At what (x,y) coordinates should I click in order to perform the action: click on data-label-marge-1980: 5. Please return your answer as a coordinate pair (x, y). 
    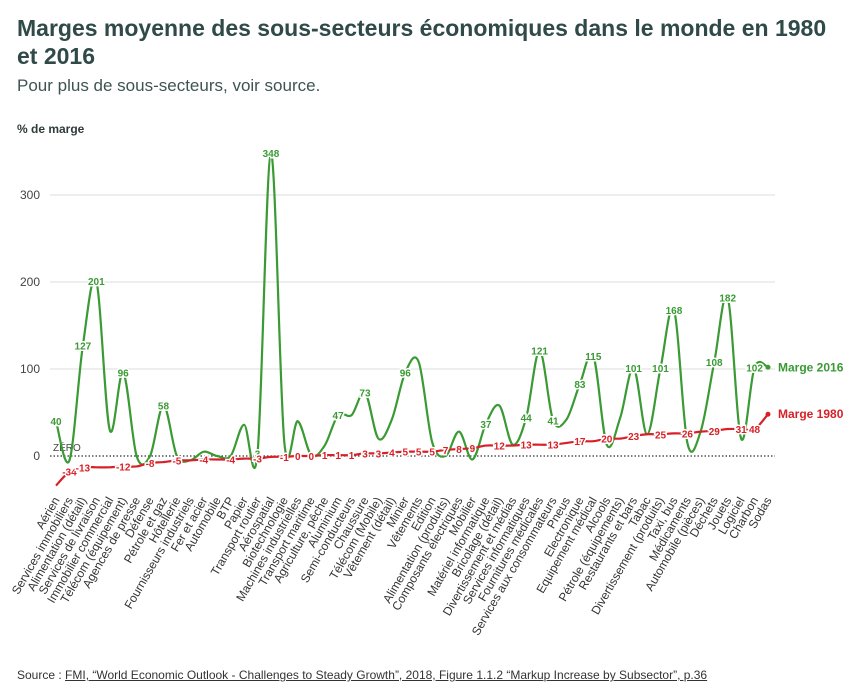
    Looking at the image, I should click on (419, 453).